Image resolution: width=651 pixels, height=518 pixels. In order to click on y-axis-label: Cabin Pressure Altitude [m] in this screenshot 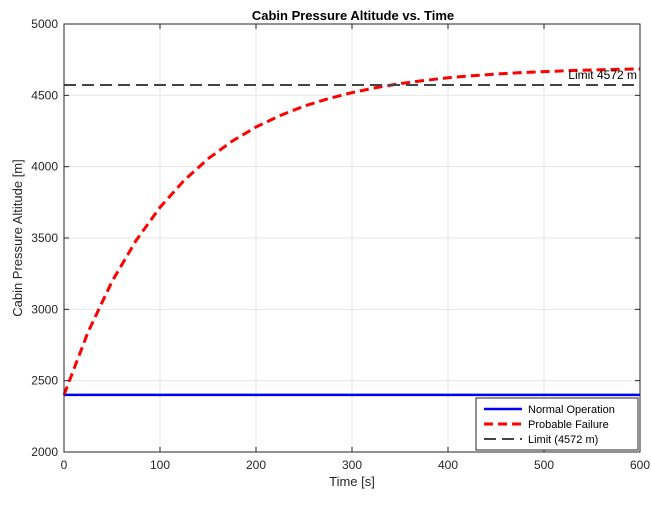, I will do `click(17, 238)`.